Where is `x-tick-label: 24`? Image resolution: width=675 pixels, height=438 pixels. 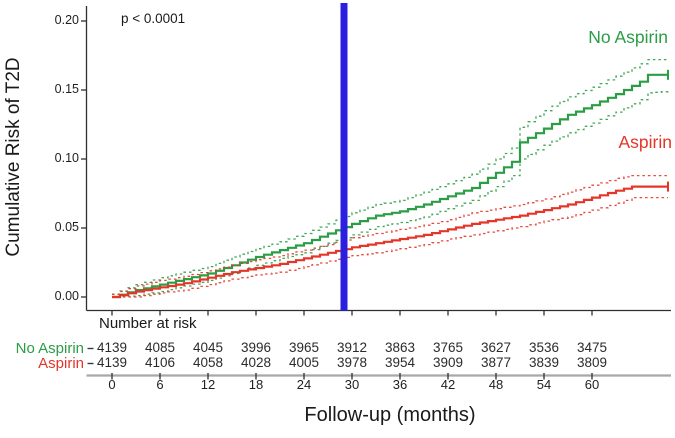
x-tick-label: 24 is located at coordinates (304, 384).